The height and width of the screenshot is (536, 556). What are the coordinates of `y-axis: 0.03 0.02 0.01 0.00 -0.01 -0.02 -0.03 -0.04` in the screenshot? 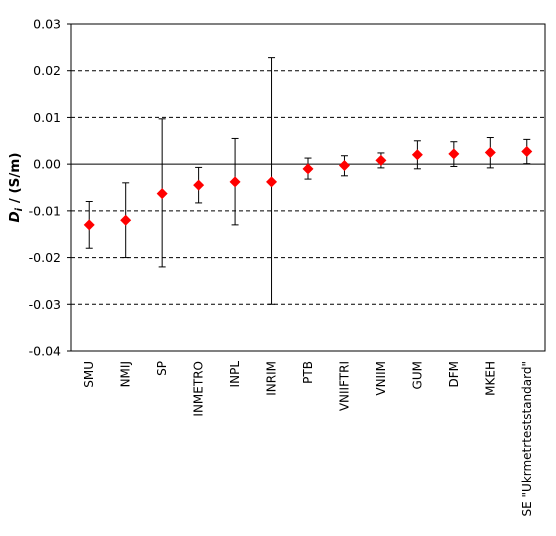 It's located at (50, 188).